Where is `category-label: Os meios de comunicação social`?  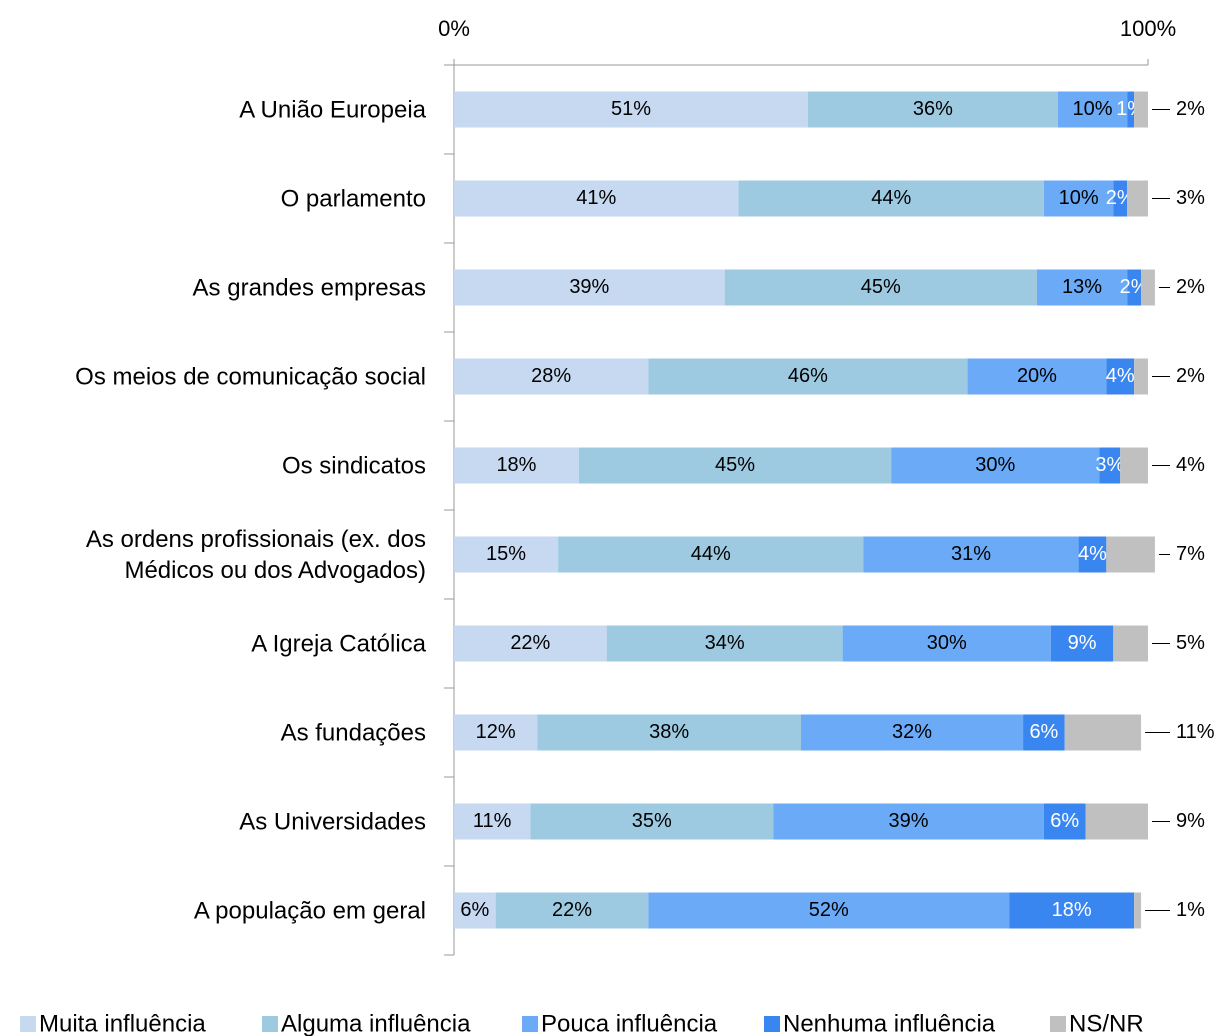
category-label: Os meios de comunicação social is located at coordinates (250, 376).